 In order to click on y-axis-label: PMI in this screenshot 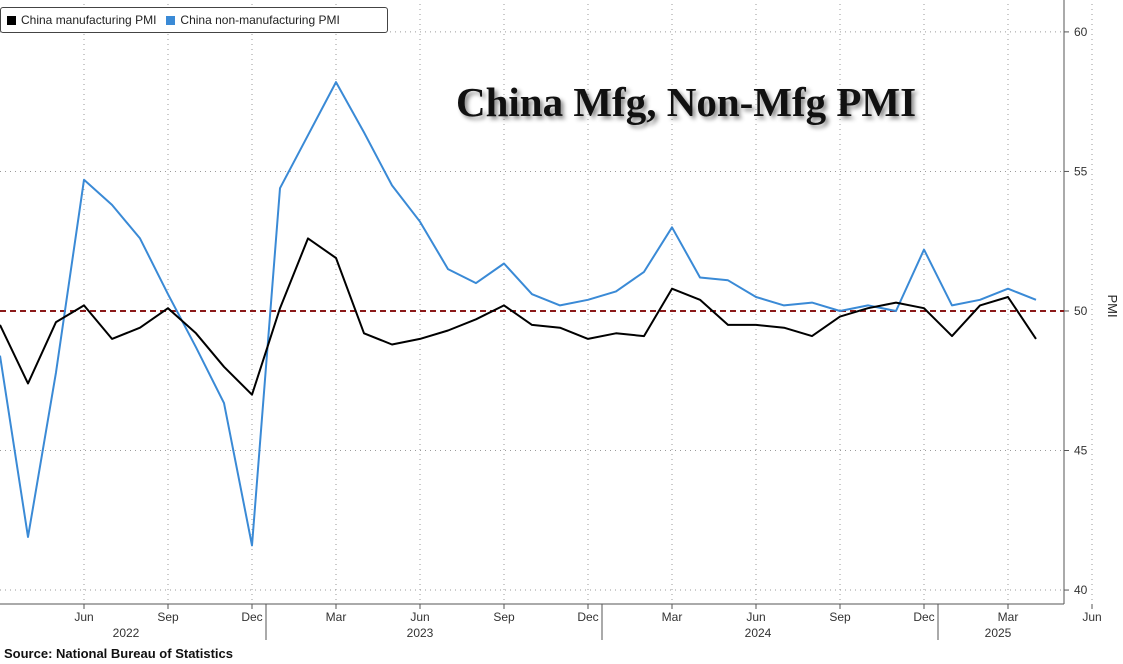, I will do `click(1112, 305)`.